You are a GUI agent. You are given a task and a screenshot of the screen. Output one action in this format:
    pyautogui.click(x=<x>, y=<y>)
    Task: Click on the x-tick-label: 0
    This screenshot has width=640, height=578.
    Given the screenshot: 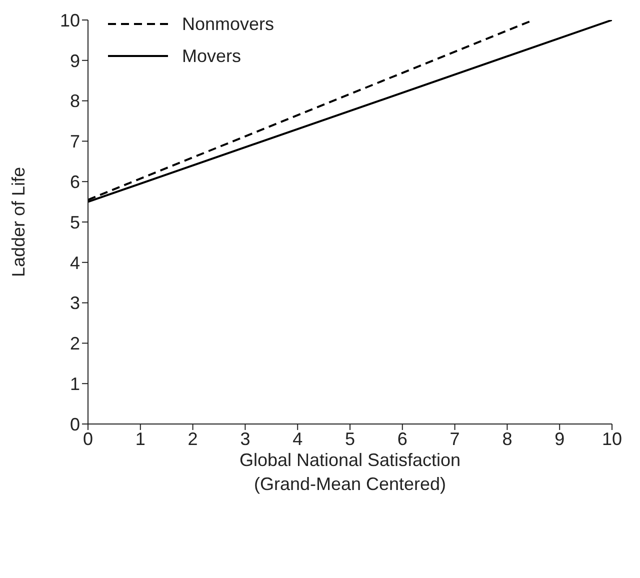 What is the action you would take?
    pyautogui.click(x=88, y=438)
    